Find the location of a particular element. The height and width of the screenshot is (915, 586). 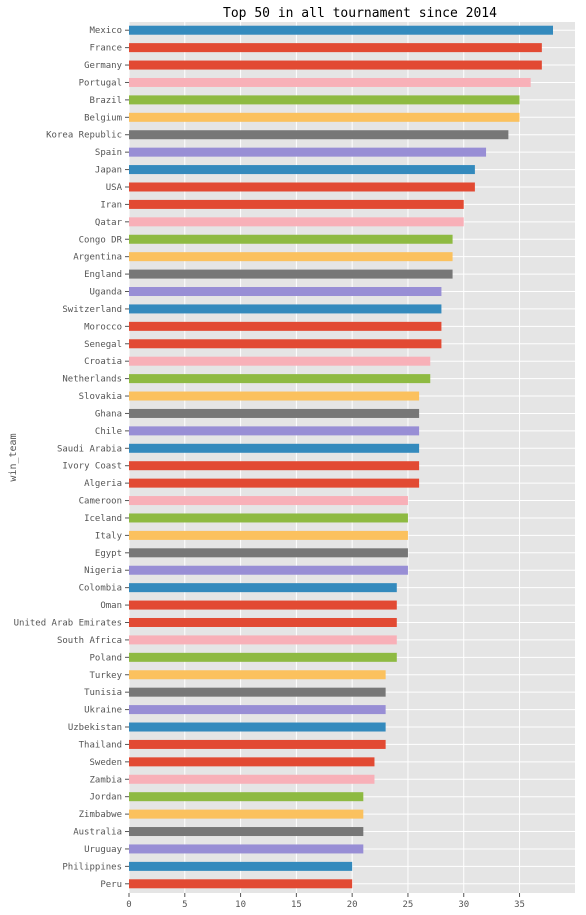

bar-germany is located at coordinates (335, 65).